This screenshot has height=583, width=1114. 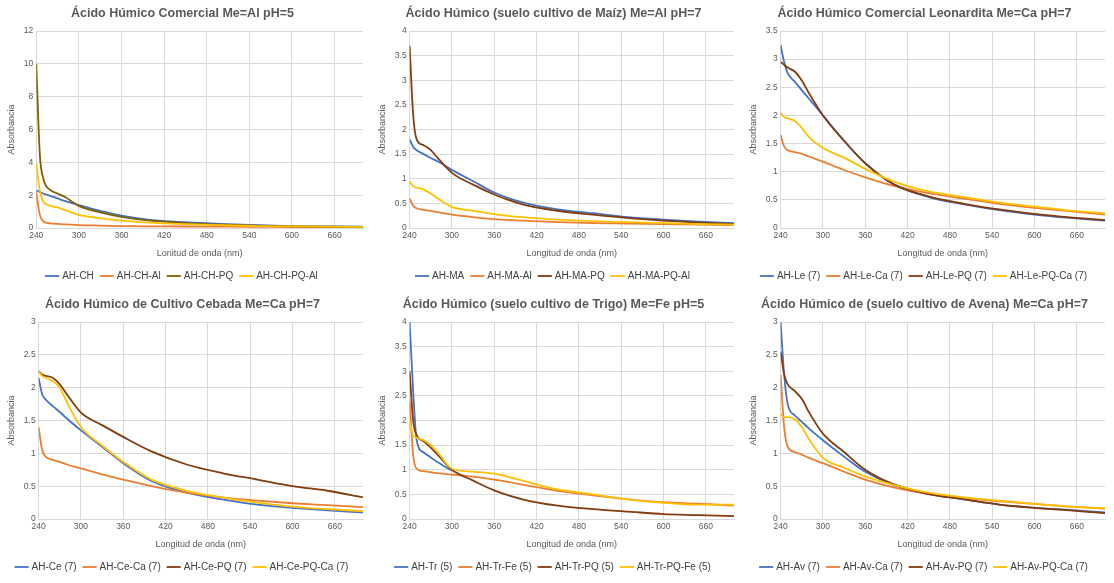 What do you see at coordinates (287, 275) in the screenshot?
I see `legend-label: AH-CH-PQ-Al` at bounding box center [287, 275].